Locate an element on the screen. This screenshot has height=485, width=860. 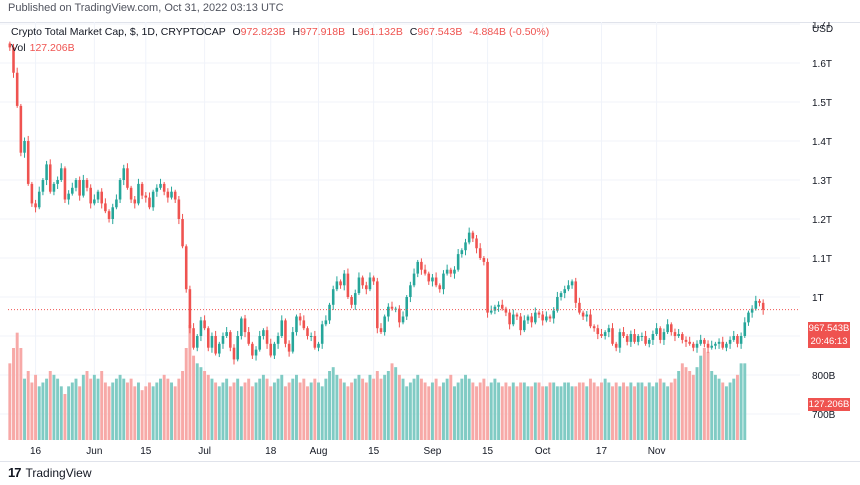
y-tick-label: 1.3T is located at coordinates (822, 181).